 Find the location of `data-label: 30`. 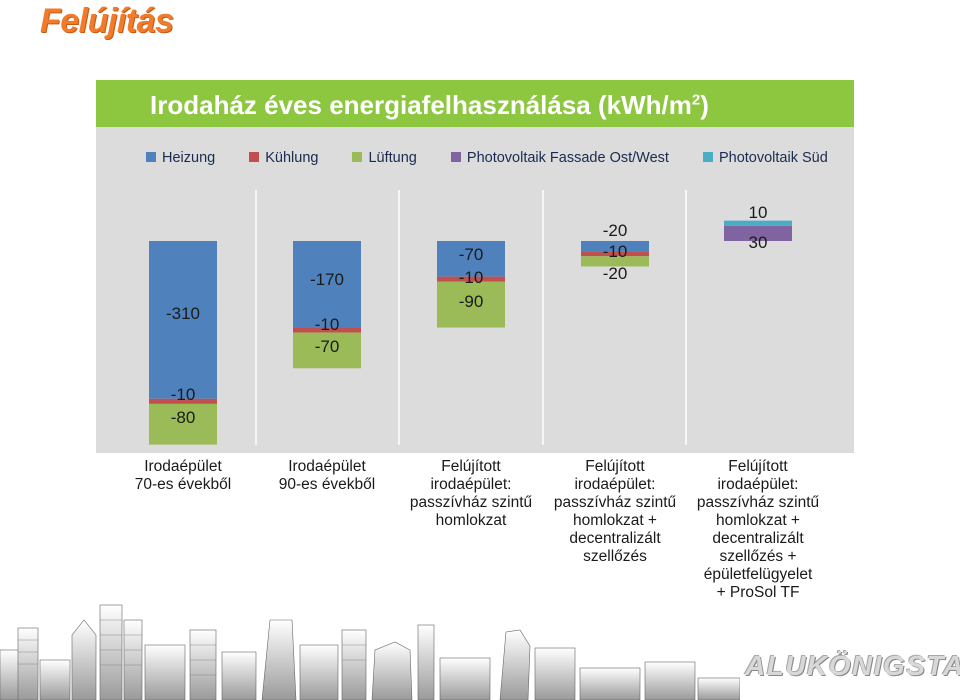

data-label: 30 is located at coordinates (758, 242).